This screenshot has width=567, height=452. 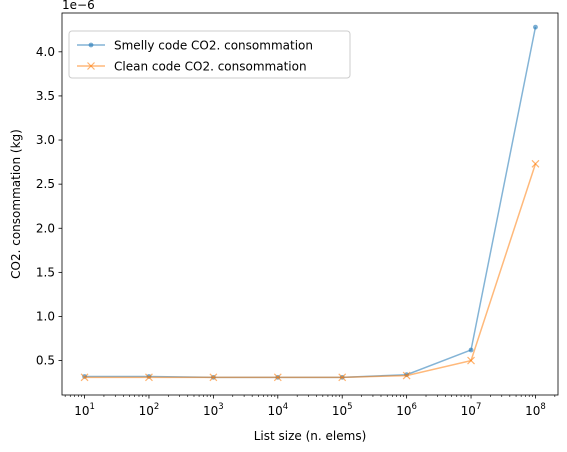 What do you see at coordinates (471, 410) in the screenshot?
I see `x-tick-label: 10⁷` at bounding box center [471, 410].